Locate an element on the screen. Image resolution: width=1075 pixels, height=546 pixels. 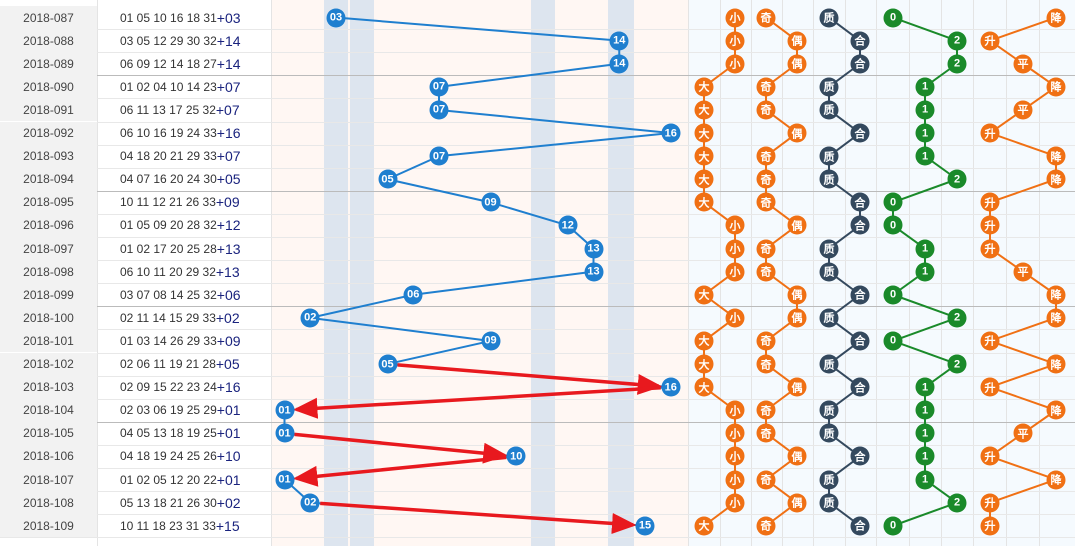
red-numbers: 01 02 05 12 20 22 is located at coordinates (168, 479).